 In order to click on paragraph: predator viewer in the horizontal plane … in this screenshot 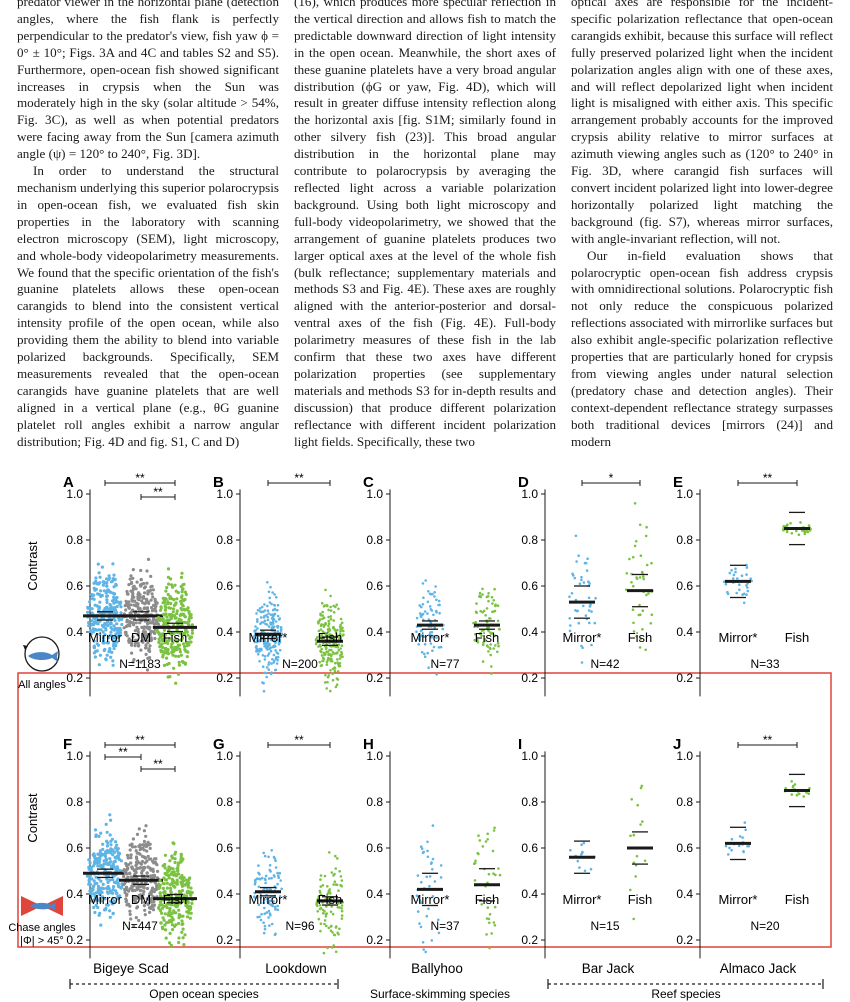, I will do `click(148, 81)`.